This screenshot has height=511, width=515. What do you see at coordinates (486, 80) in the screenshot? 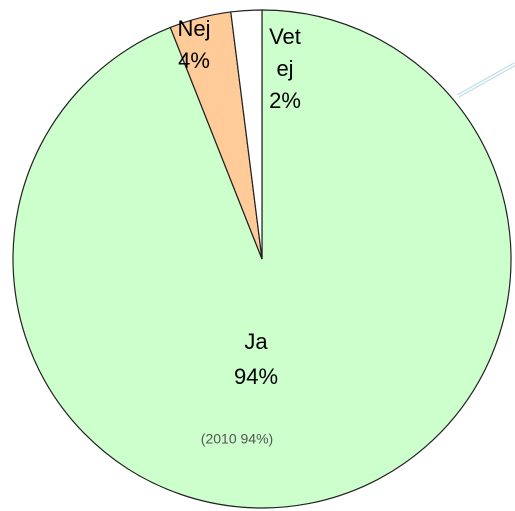
I see `leader-line-inner` at bounding box center [486, 80].